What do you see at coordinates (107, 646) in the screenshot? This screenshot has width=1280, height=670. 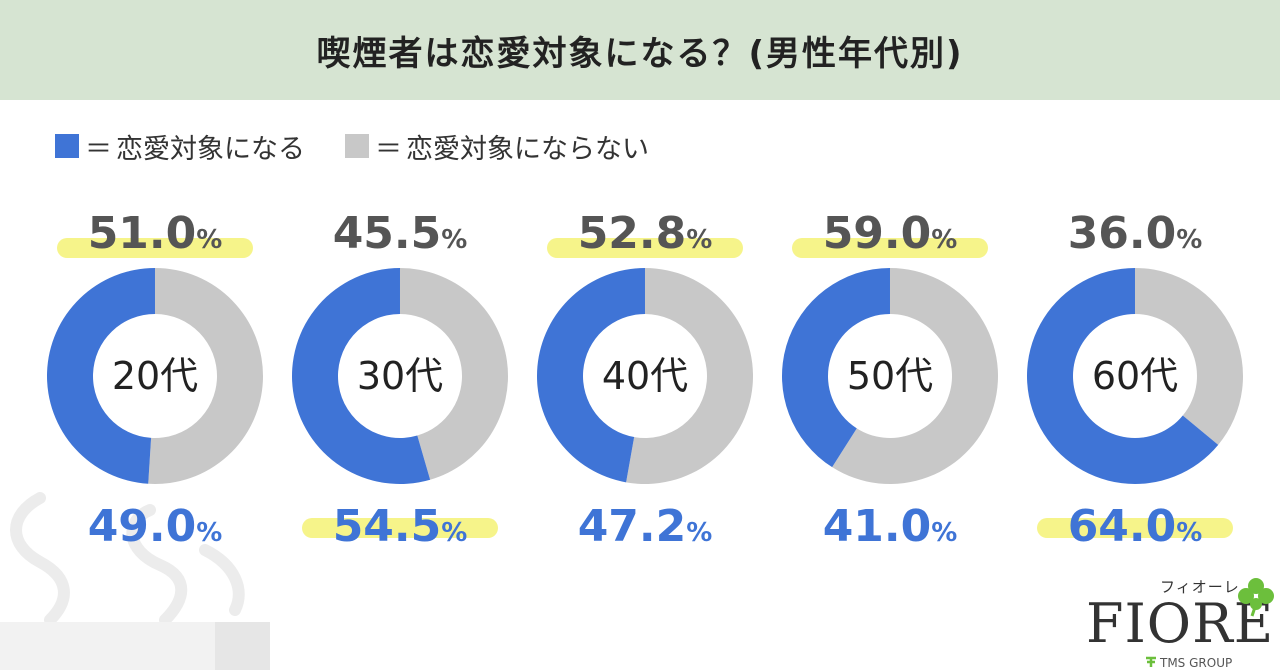 I see `cigarette-body` at bounding box center [107, 646].